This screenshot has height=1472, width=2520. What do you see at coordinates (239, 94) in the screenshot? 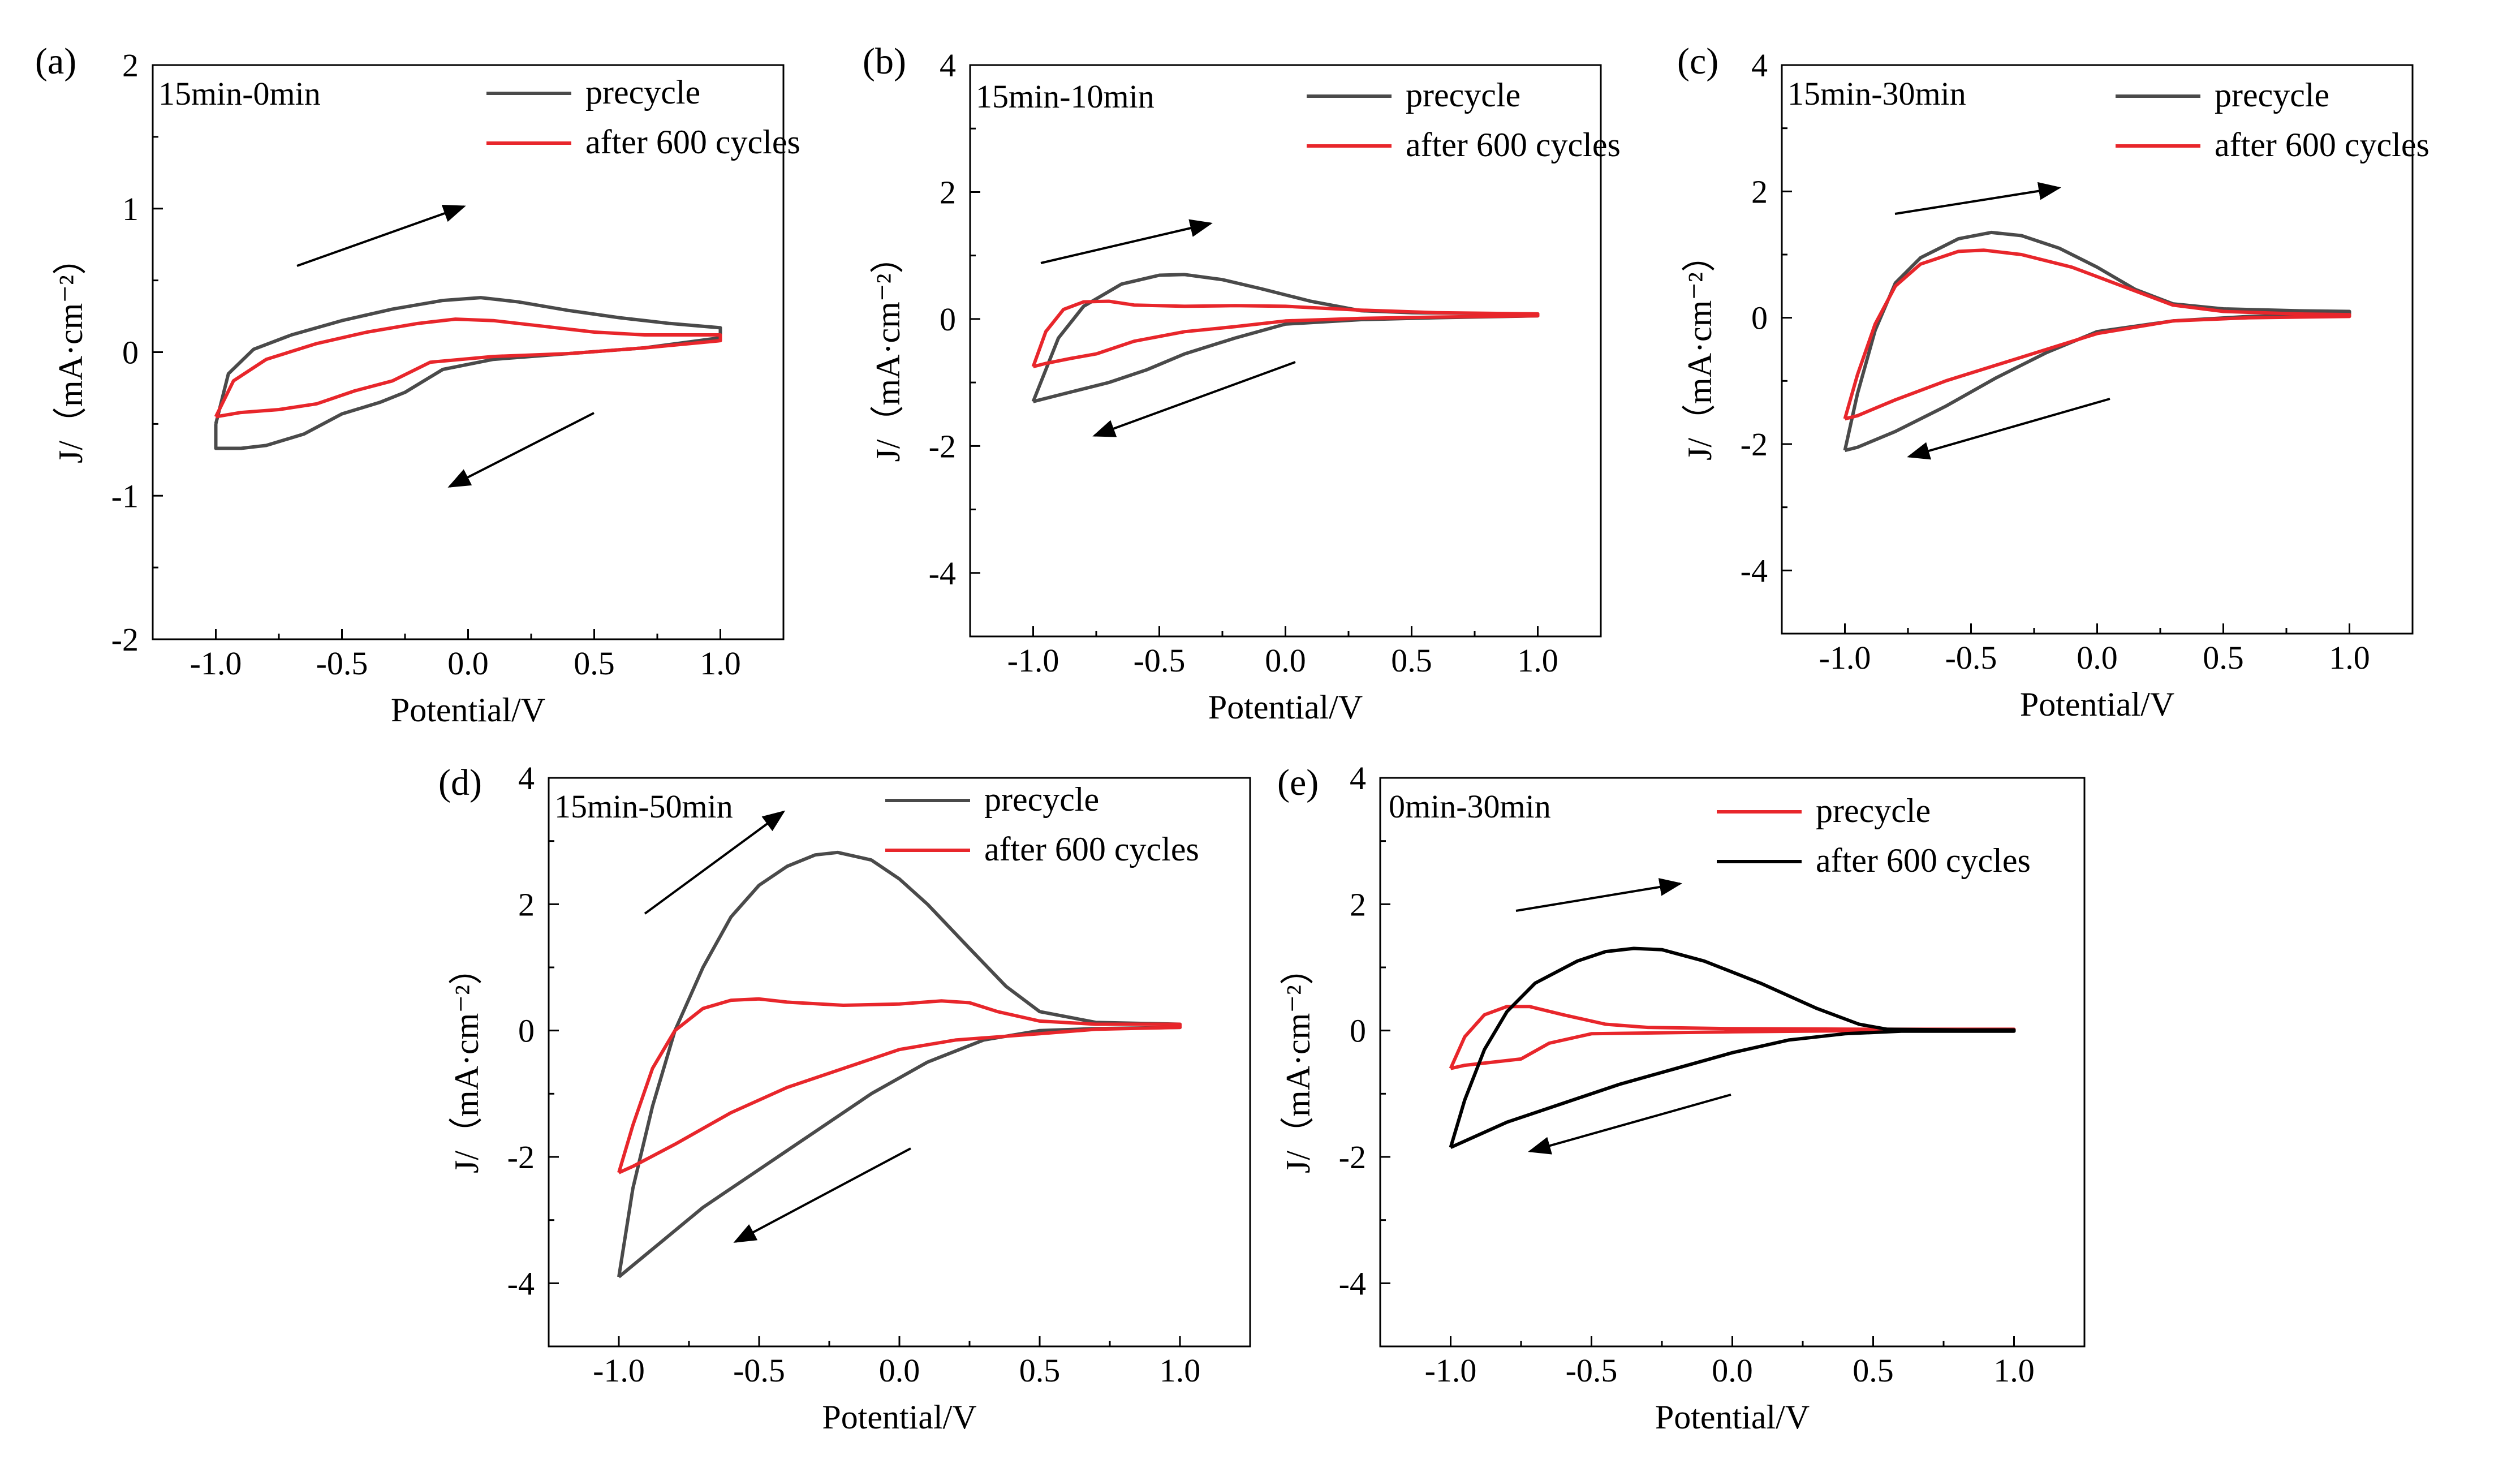
I see `inset-label: 15min-0min` at bounding box center [239, 94].